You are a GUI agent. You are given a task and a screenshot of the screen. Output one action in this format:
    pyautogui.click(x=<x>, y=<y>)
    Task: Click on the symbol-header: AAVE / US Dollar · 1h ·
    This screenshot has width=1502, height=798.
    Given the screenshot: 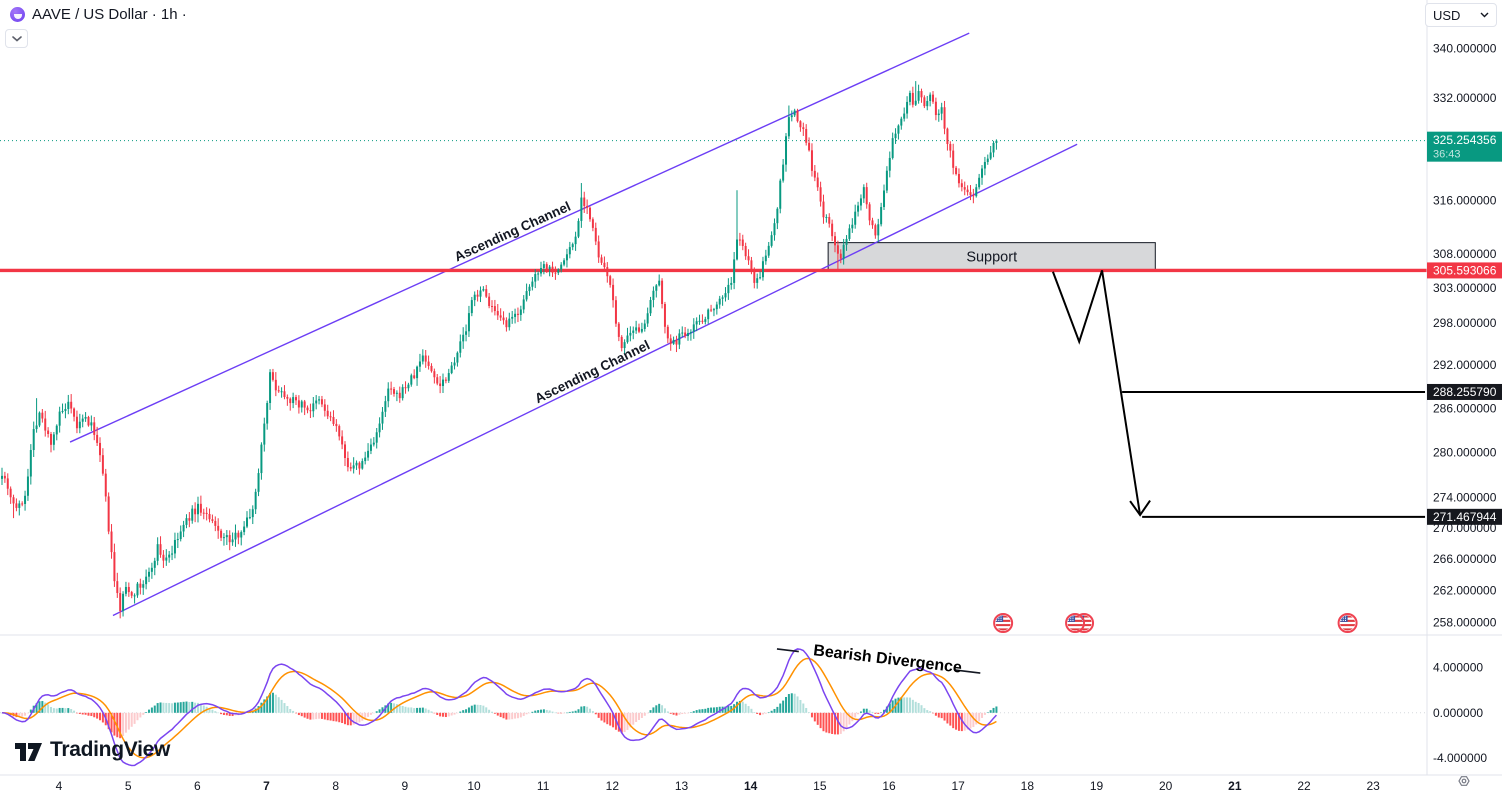 What is the action you would take?
    pyautogui.click(x=98, y=14)
    